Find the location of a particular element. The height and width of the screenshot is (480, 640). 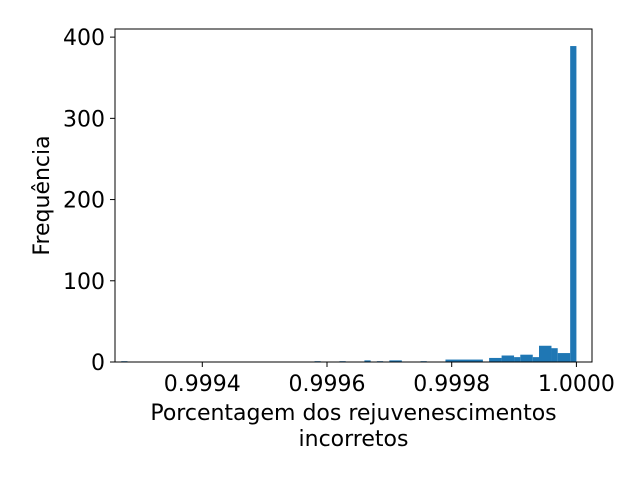

x-axis-label-line-1: Porcentagem dos rejuvenescimentos is located at coordinates (353, 413).